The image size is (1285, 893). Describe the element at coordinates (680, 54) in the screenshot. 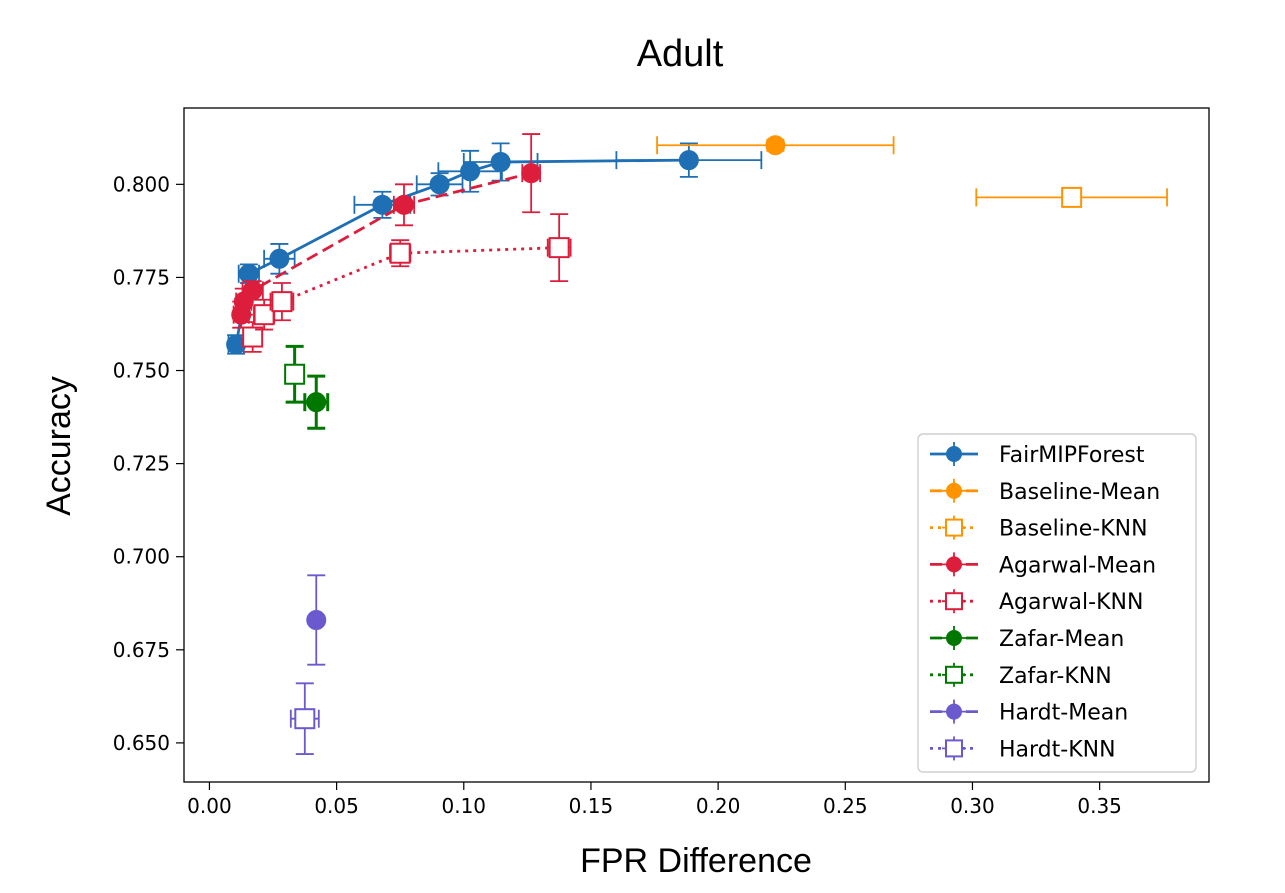

I see `chart-title: Adult` at that location.